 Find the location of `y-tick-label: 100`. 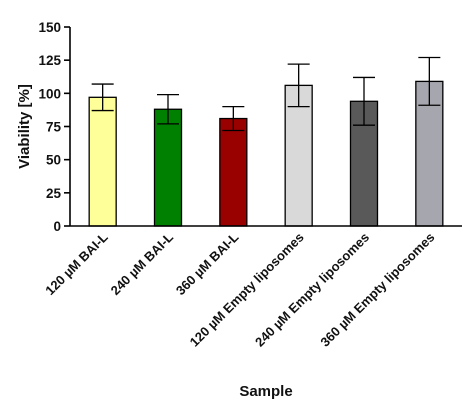

y-tick-label: 100 is located at coordinates (49, 93).